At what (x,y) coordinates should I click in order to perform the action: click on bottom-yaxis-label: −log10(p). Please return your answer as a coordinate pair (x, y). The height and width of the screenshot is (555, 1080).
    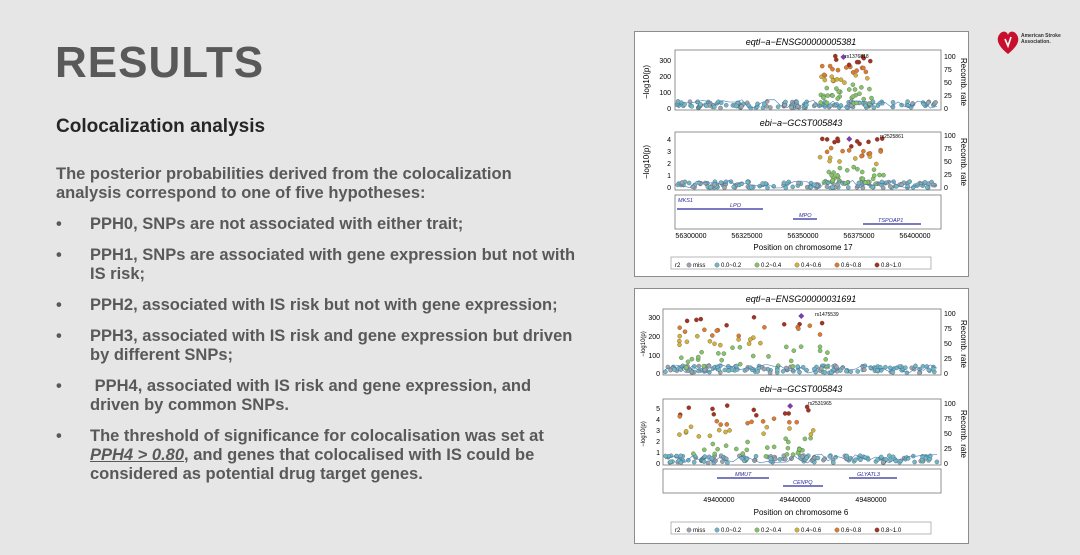
    Looking at the image, I should click on (644, 434).